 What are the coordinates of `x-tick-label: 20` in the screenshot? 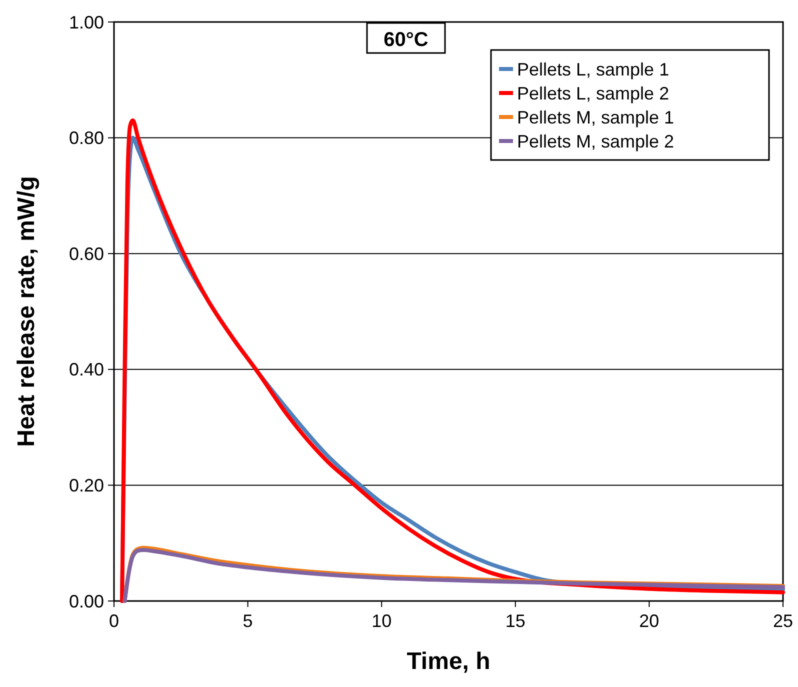 It's located at (649, 621).